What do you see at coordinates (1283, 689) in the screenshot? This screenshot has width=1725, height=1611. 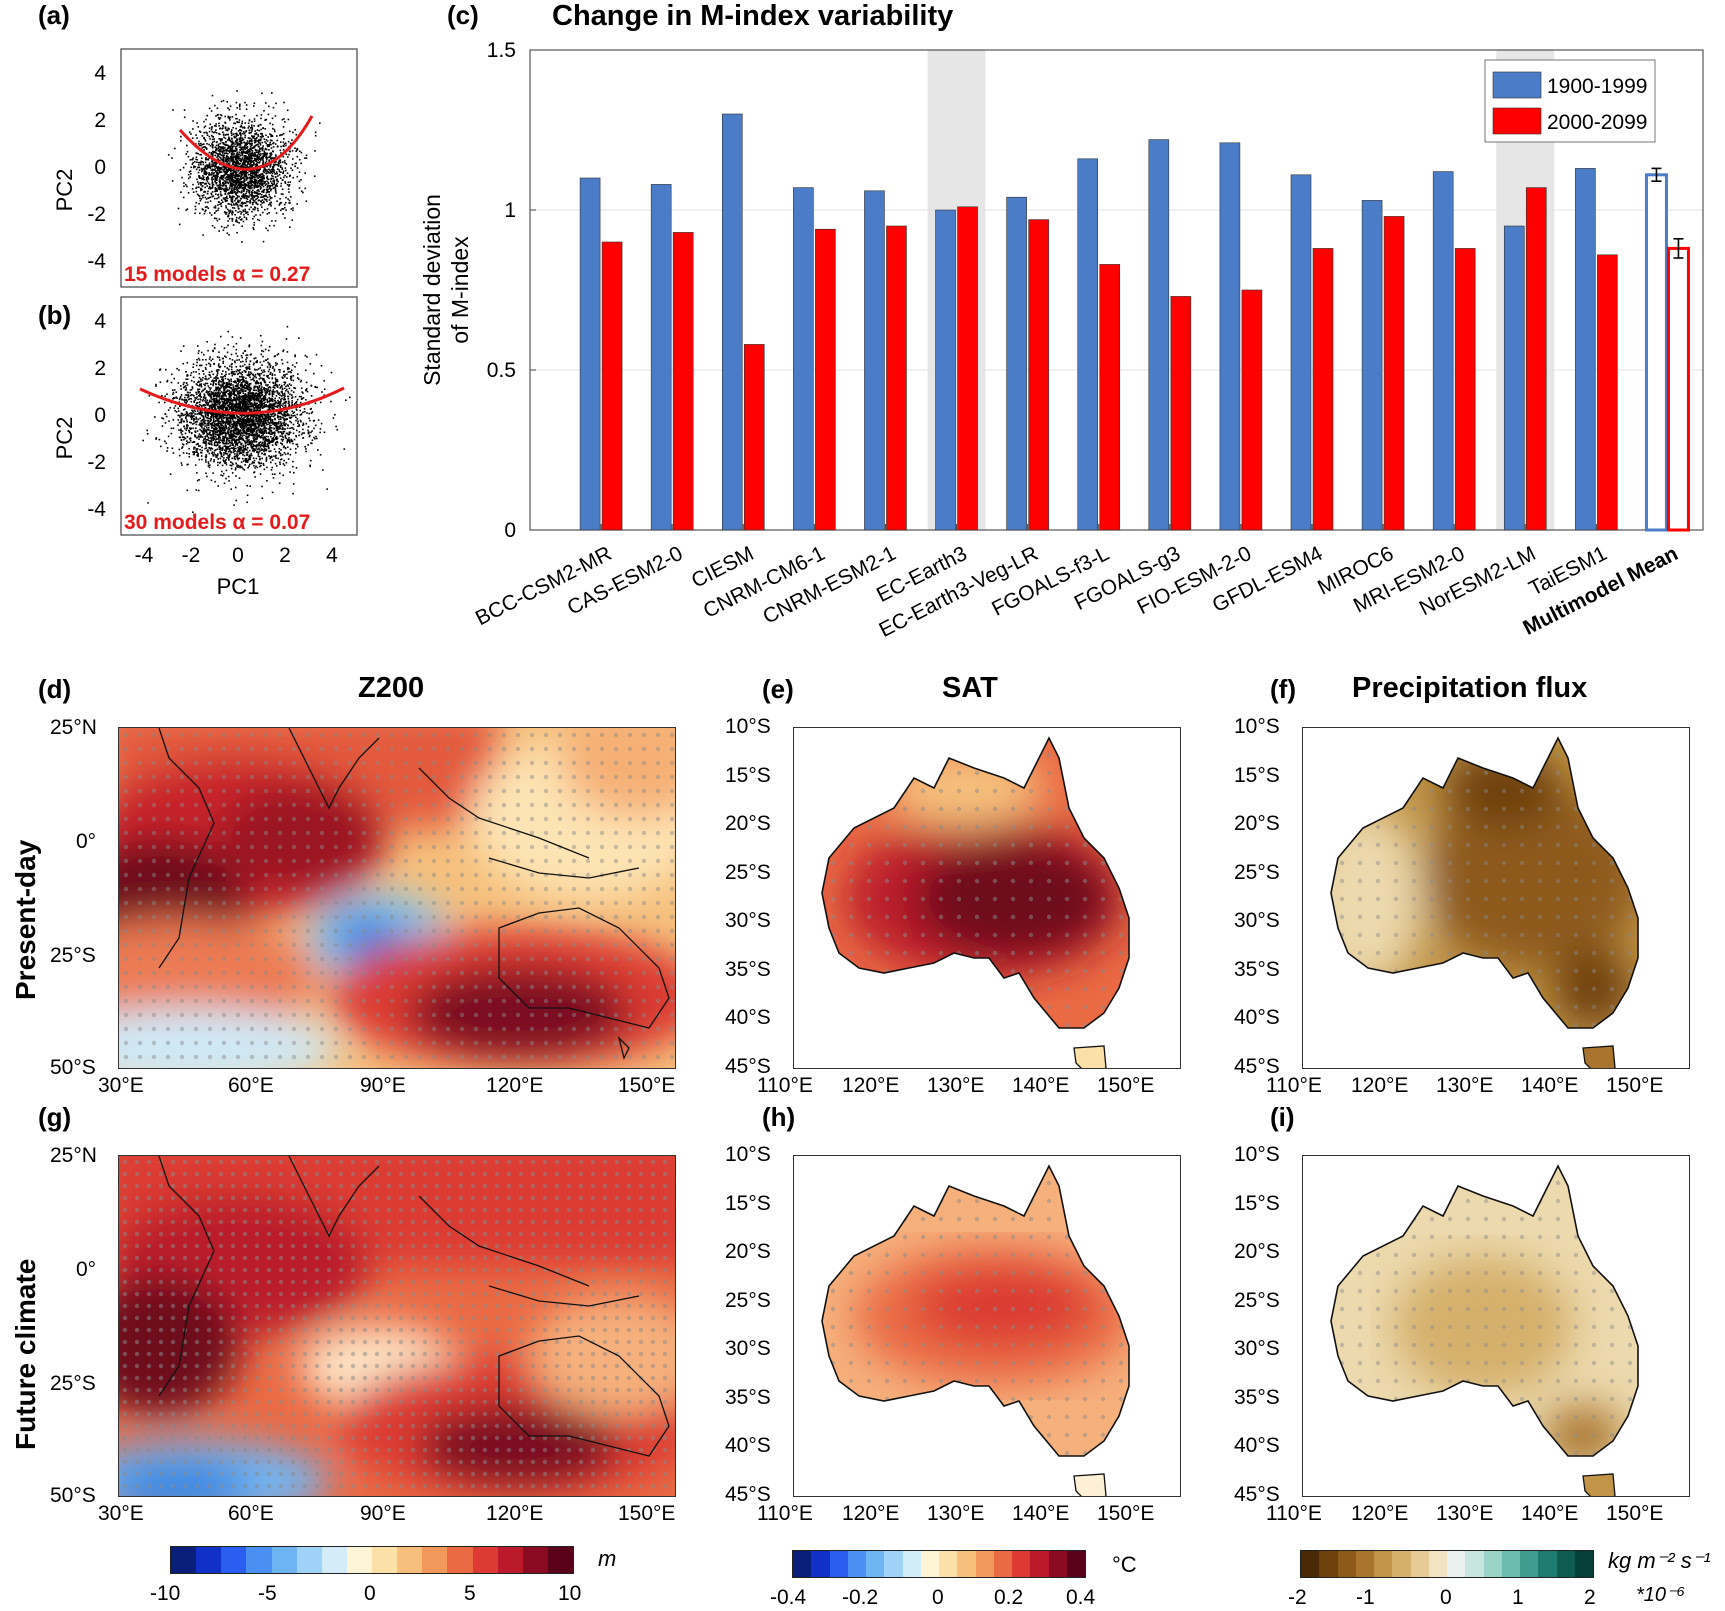 I see `panel-f-label: (f)` at bounding box center [1283, 689].